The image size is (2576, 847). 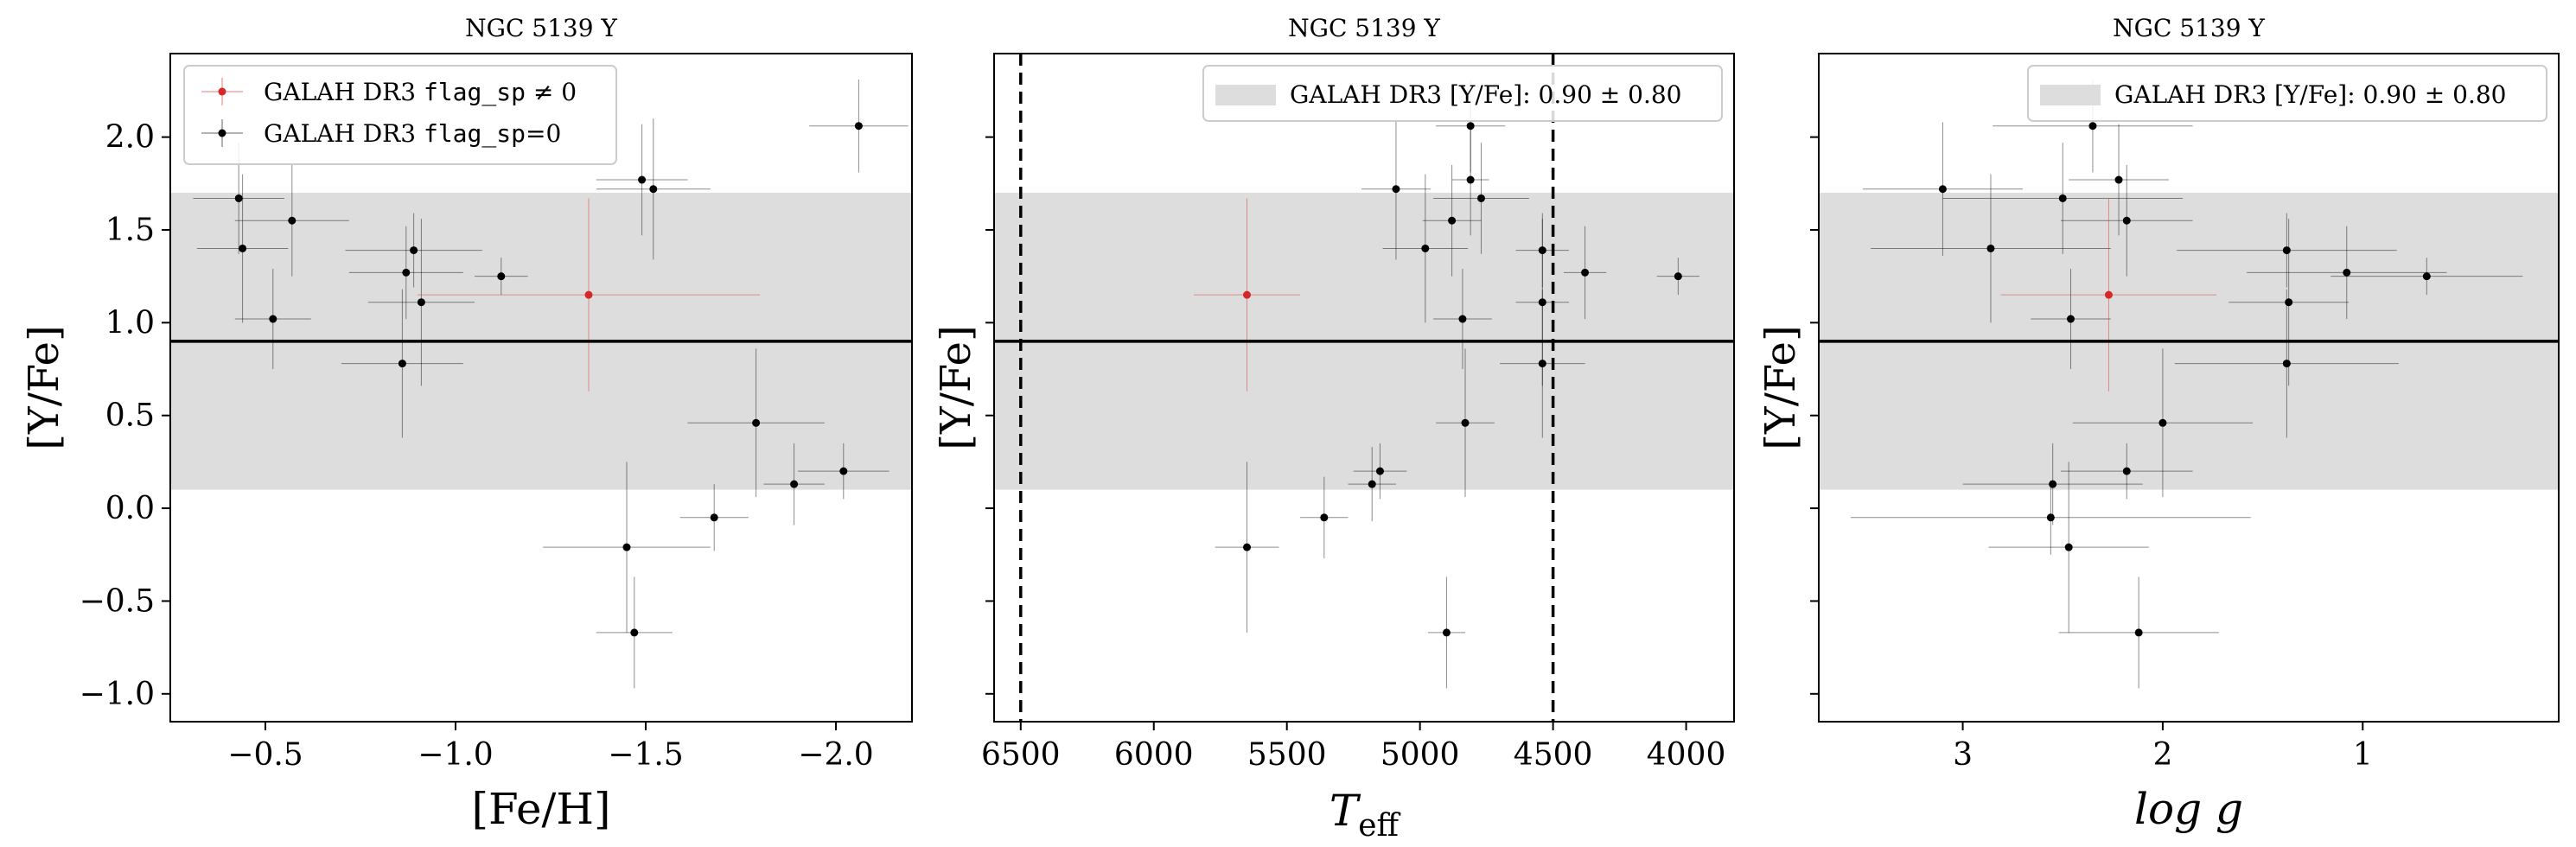 What do you see at coordinates (130, 138) in the screenshot?
I see `y-tick-label: 2.0` at bounding box center [130, 138].